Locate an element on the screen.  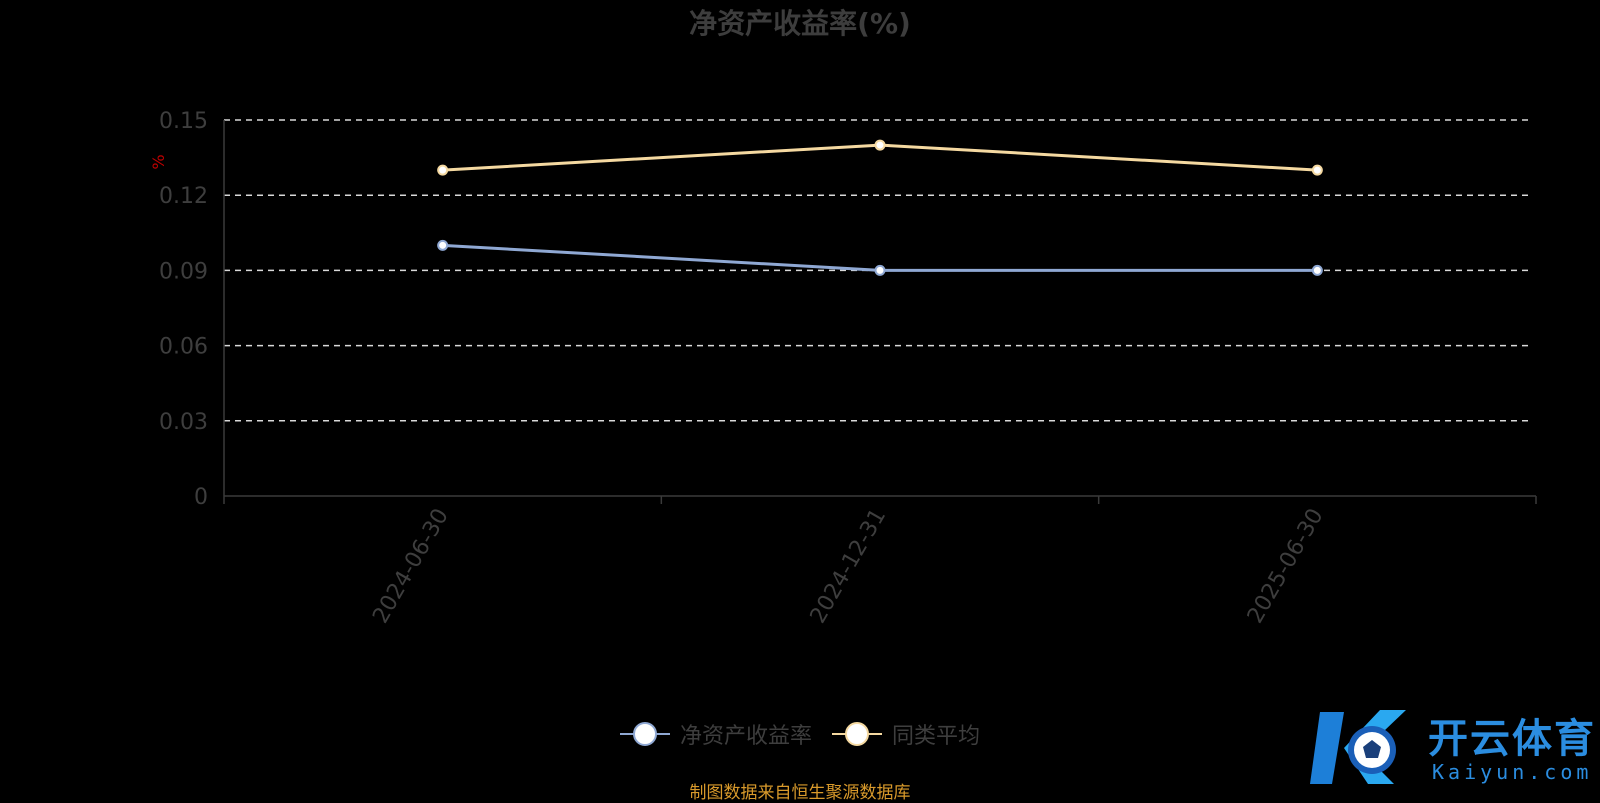
y-tick-label: 0.06 is located at coordinates (183, 347).